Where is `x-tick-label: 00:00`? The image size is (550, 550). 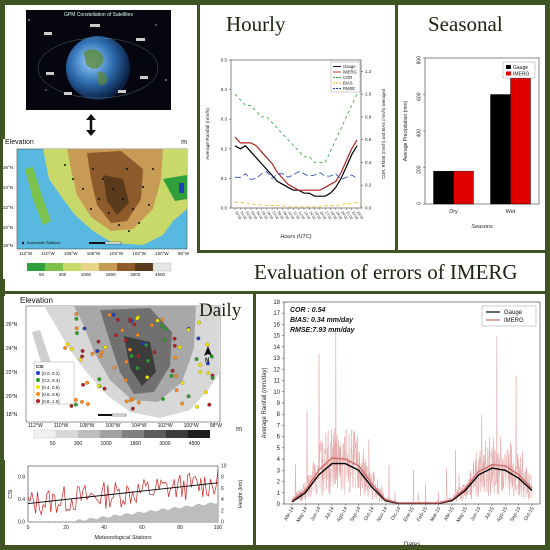 x-tick-label: 00:00 is located at coordinates (238, 216).